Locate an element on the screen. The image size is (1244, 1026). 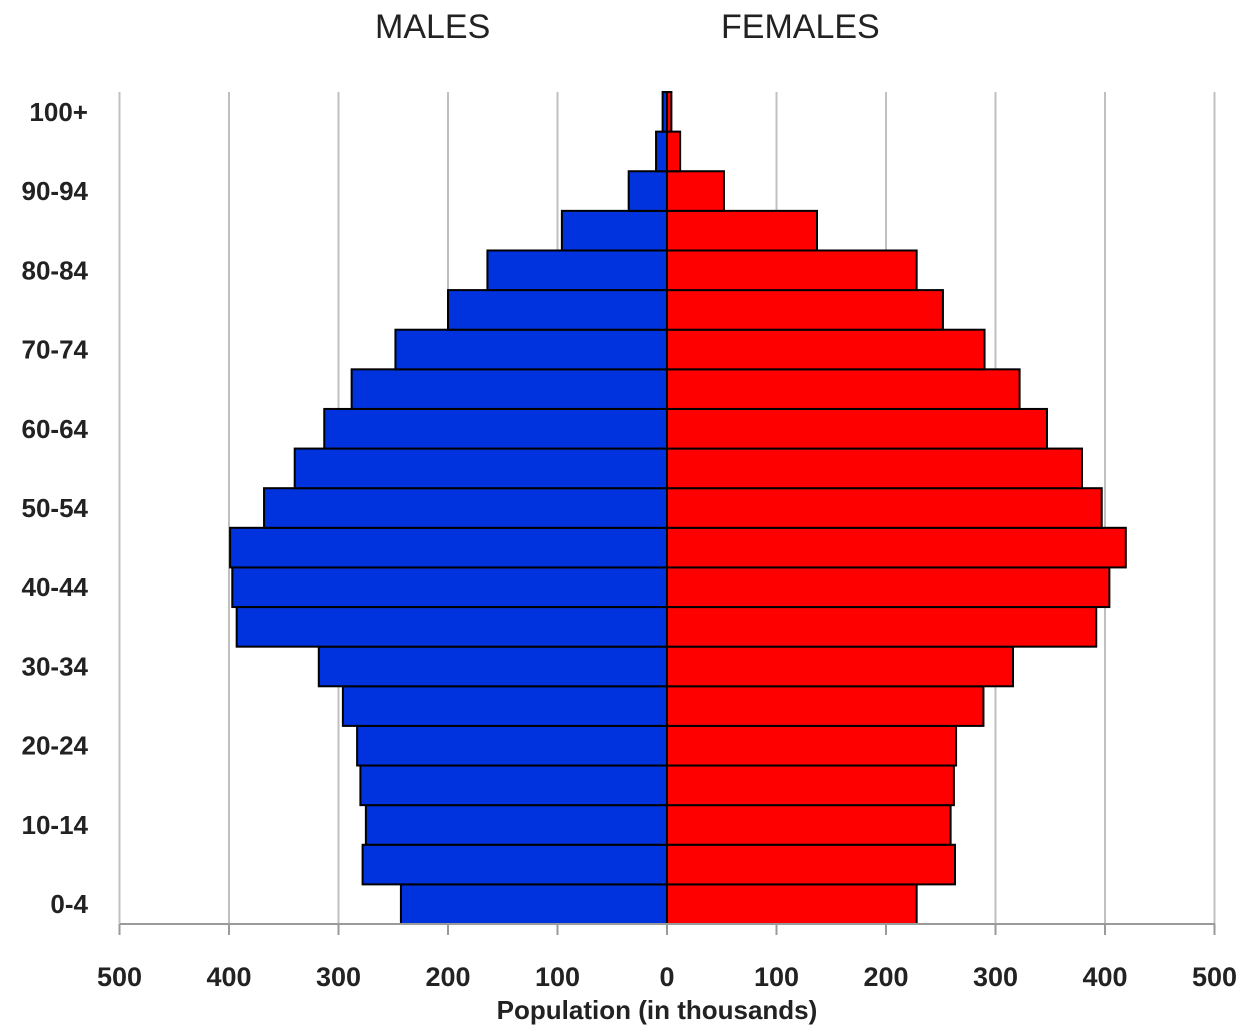
y-tick-label: 30-34 is located at coordinates (55, 666).